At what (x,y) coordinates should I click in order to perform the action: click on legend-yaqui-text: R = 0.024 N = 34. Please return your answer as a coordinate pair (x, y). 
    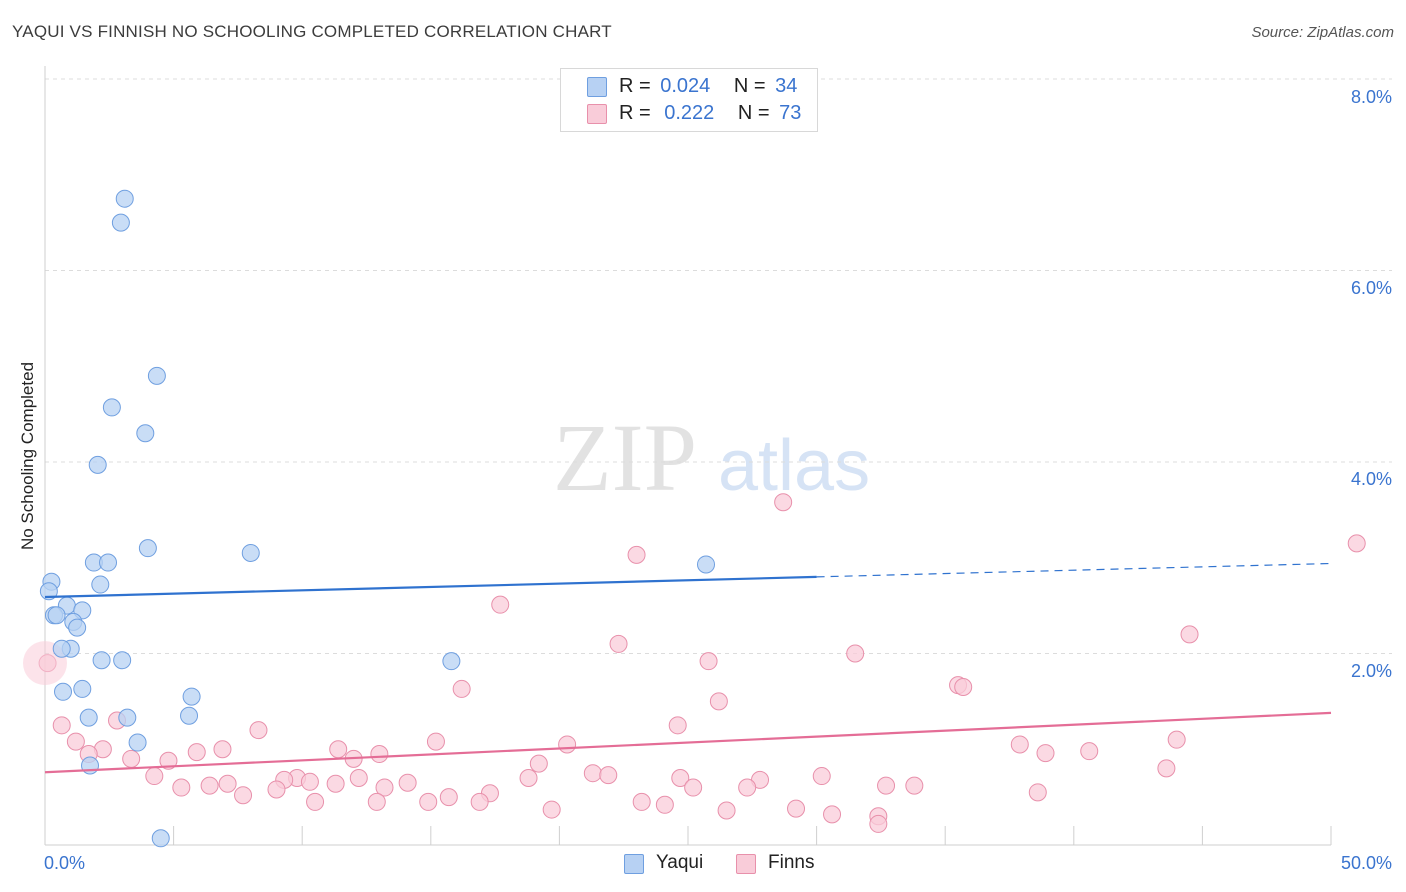
    Looking at the image, I should click on (708, 86).